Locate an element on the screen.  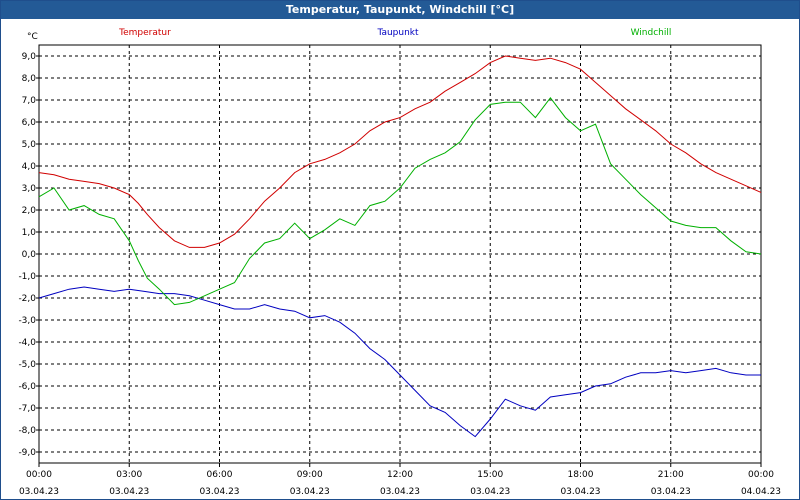
y-tick-label: -3,0 is located at coordinates (27, 321).